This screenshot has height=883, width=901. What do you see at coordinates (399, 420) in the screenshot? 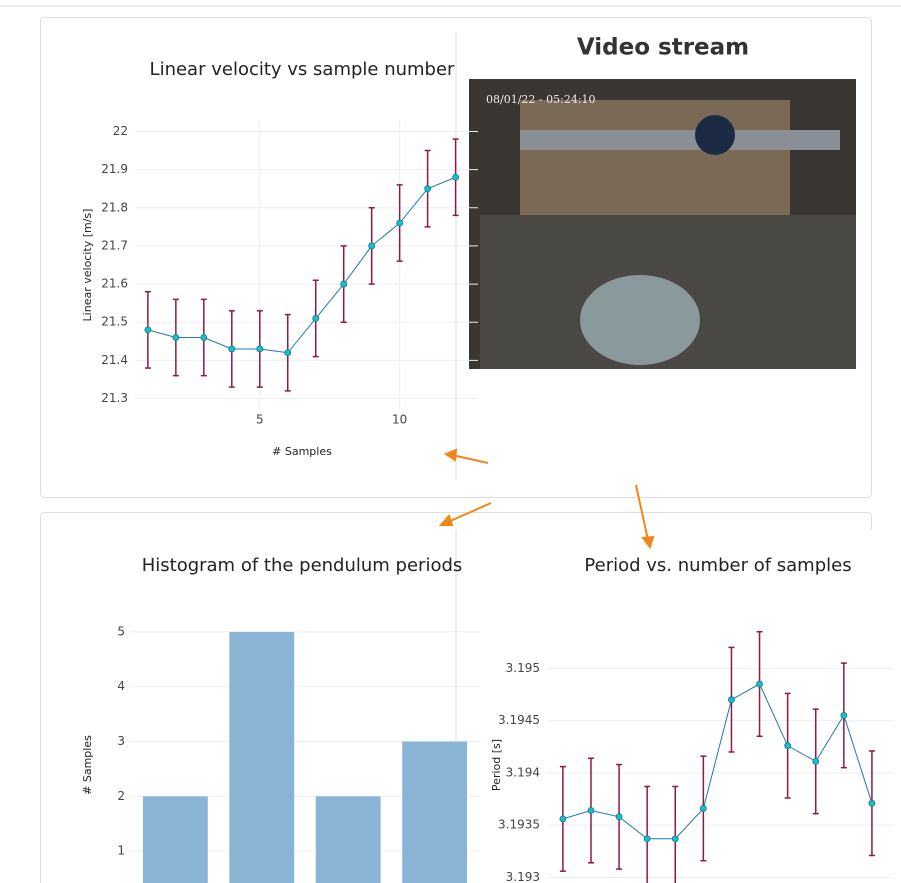
I see `x-tick-label: 10` at bounding box center [399, 420].